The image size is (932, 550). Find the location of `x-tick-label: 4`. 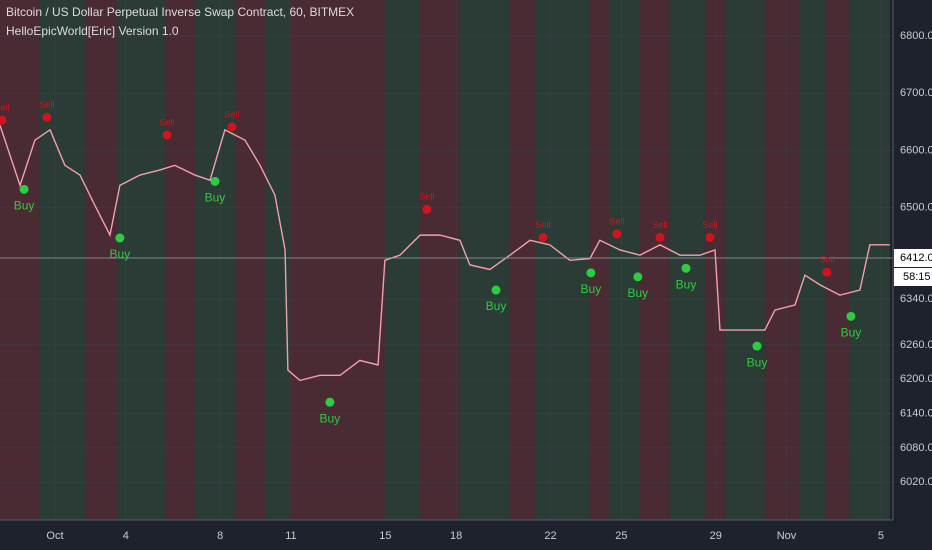

x-tick-label: 4 is located at coordinates (126, 536).